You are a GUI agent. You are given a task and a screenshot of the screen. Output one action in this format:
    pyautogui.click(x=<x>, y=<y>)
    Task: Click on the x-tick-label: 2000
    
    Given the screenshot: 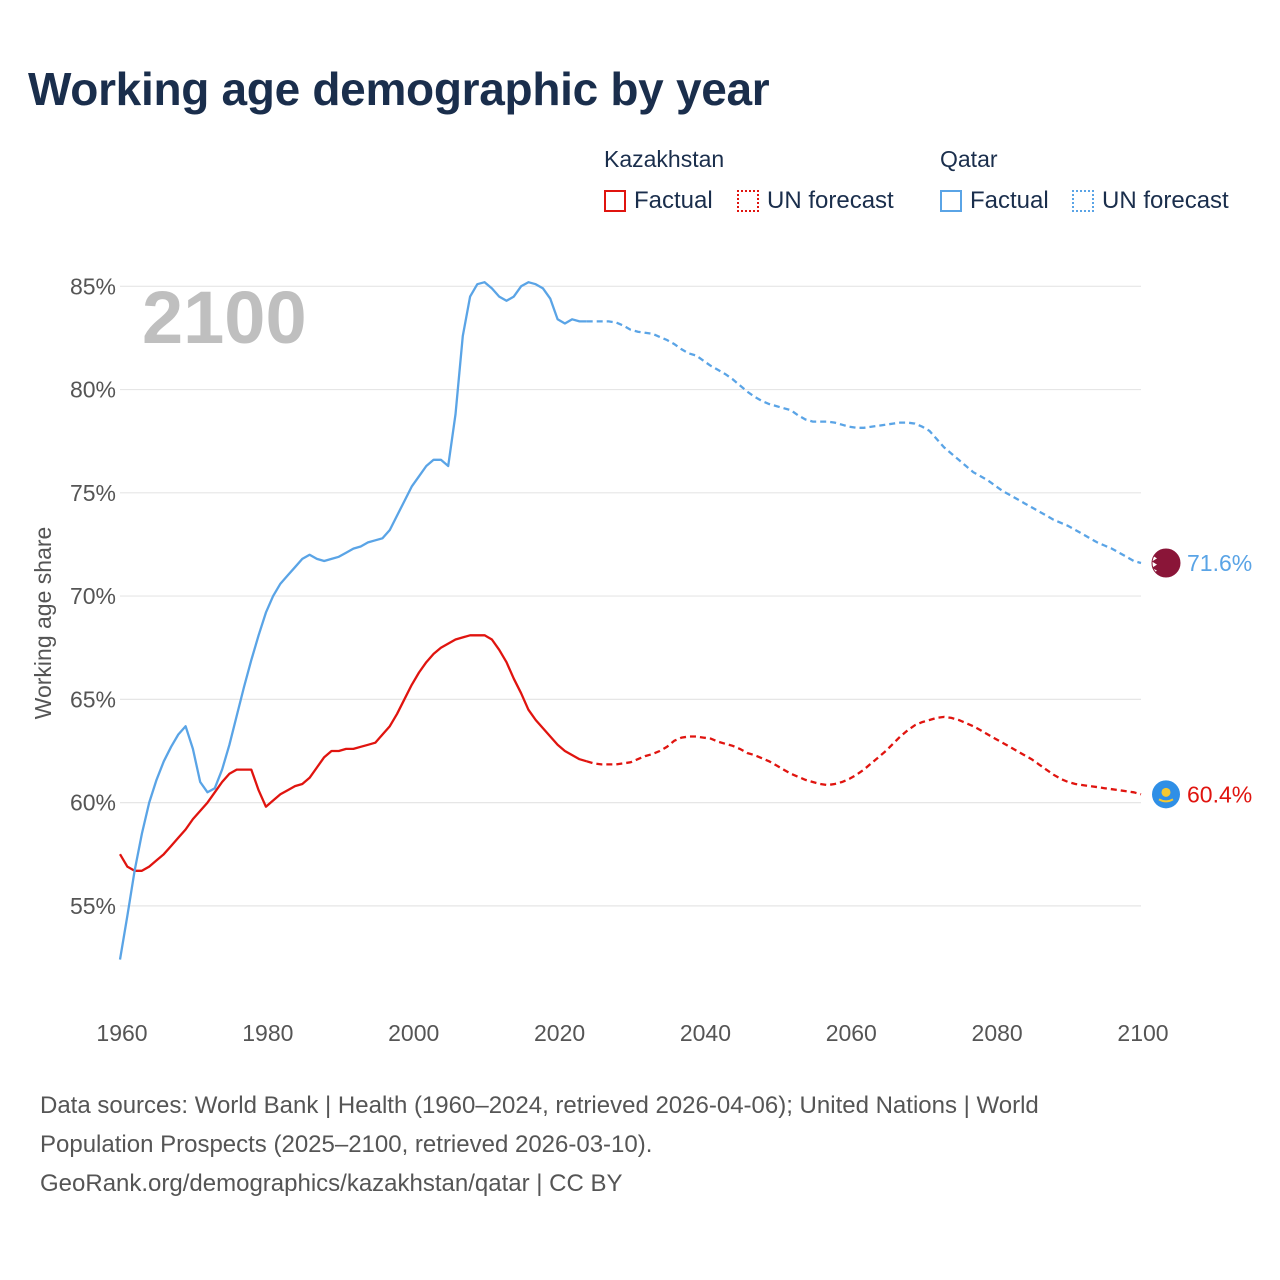 What is the action you would take?
    pyautogui.click(x=413, y=1033)
    